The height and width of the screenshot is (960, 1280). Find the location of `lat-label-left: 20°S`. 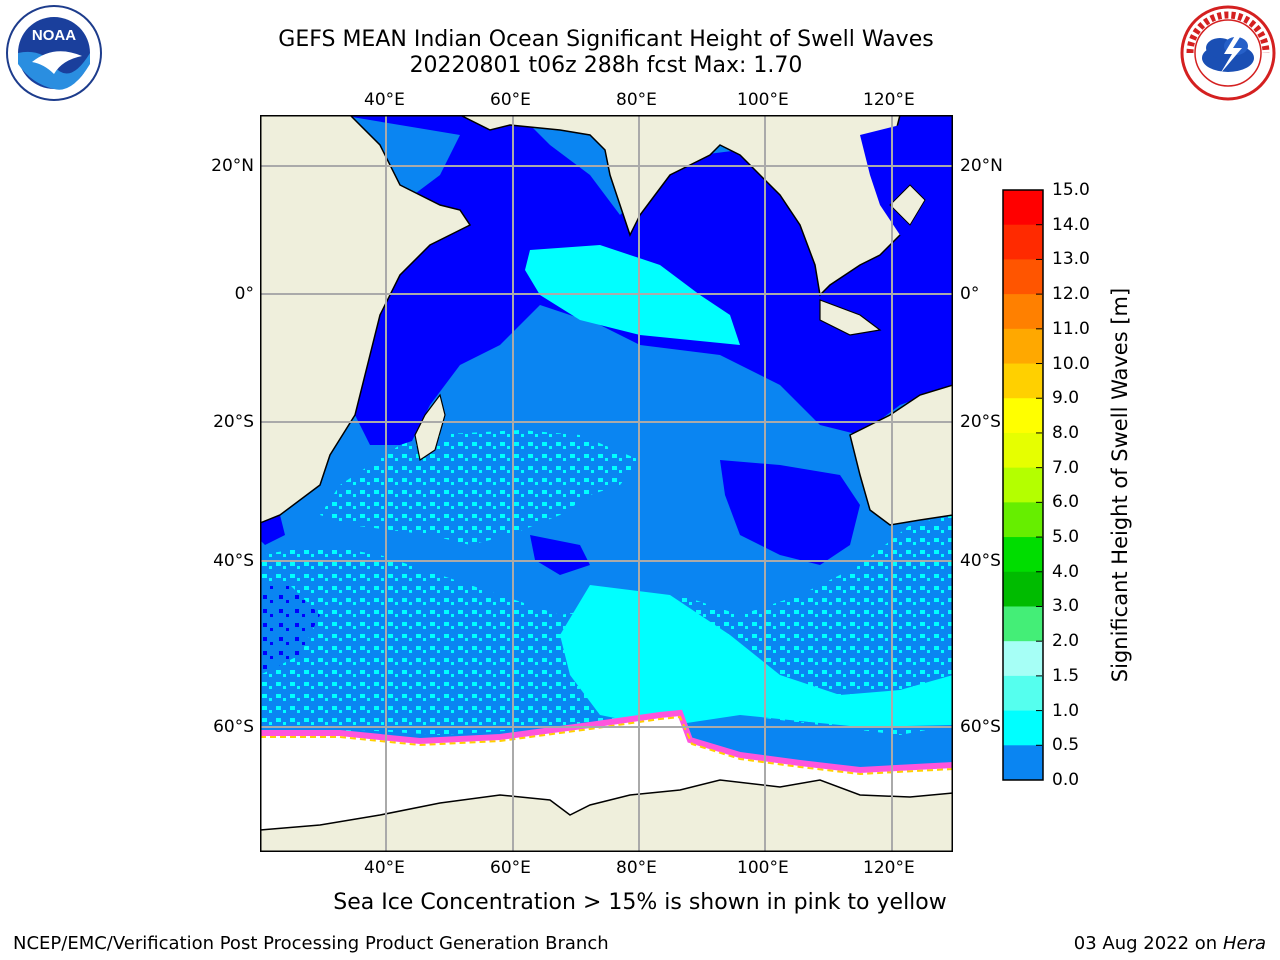

lat-label-left: 20°S is located at coordinates (233, 422).